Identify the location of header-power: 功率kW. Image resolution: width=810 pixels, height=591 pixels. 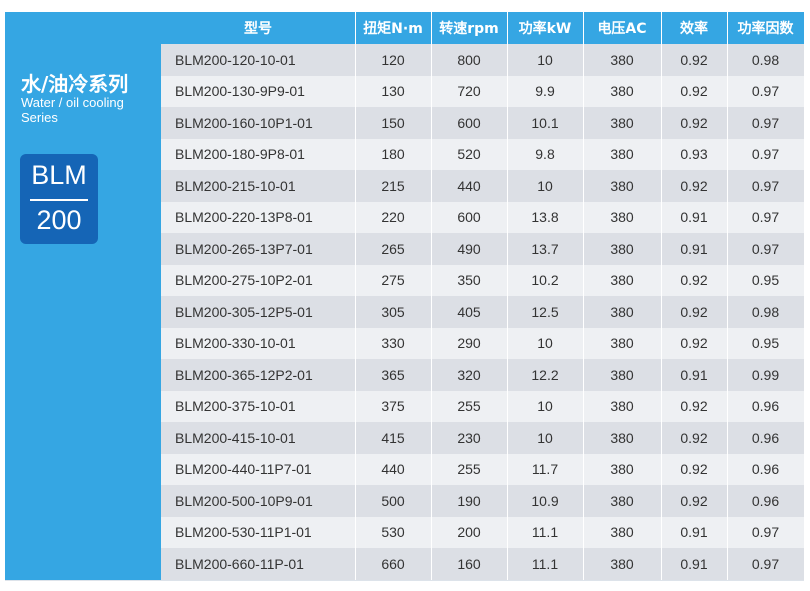
(545, 29).